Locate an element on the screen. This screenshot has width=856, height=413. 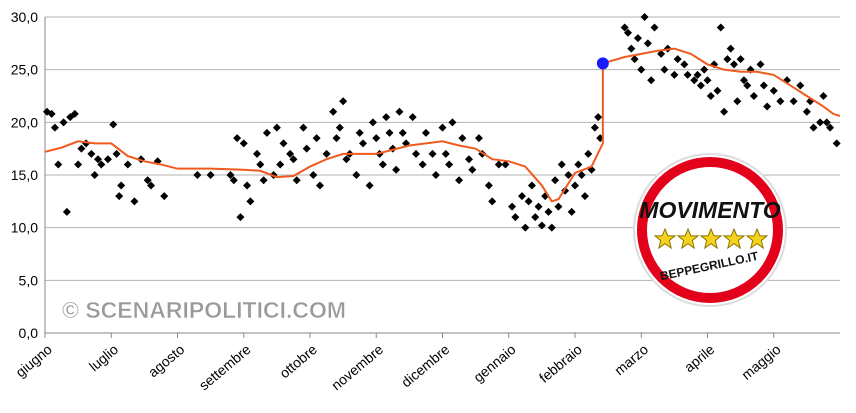
x-tick-label: ottobre is located at coordinates (298, 361).